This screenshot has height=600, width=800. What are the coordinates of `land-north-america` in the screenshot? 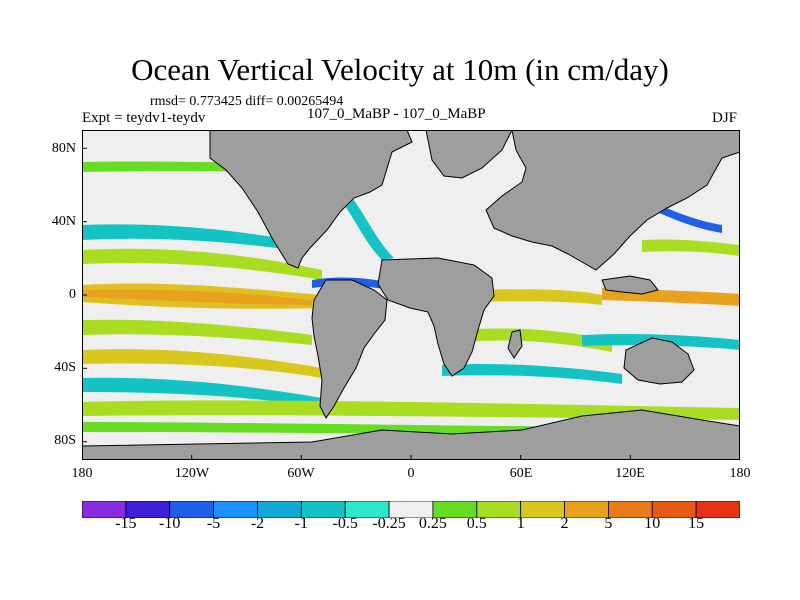 It's located at (311, 199).